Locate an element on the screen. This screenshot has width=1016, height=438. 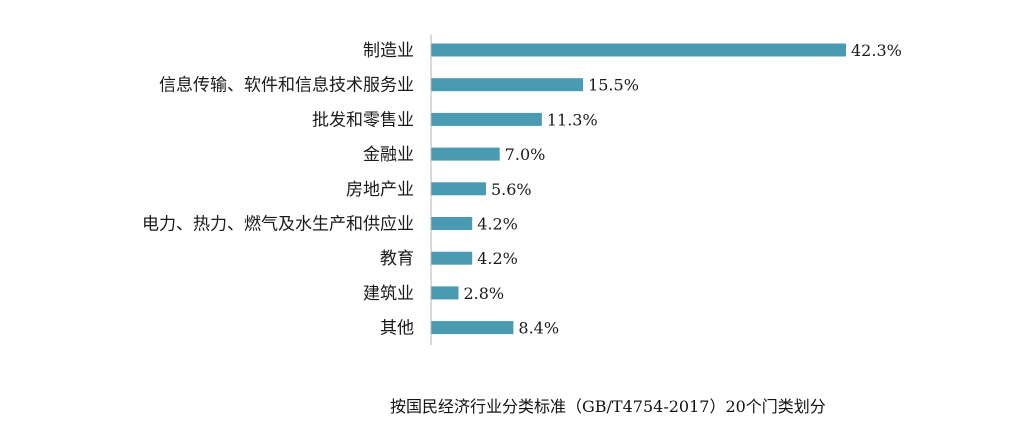
category-label: 建筑业 is located at coordinates (388, 294).